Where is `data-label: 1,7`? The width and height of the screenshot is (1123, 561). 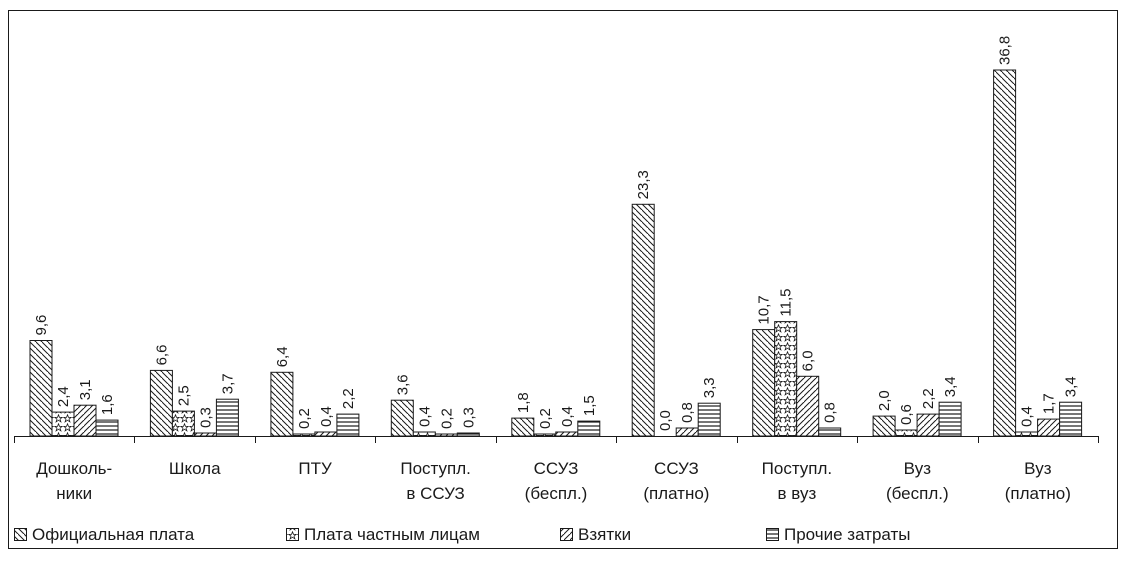 data-label: 1,7 is located at coordinates (1049, 403).